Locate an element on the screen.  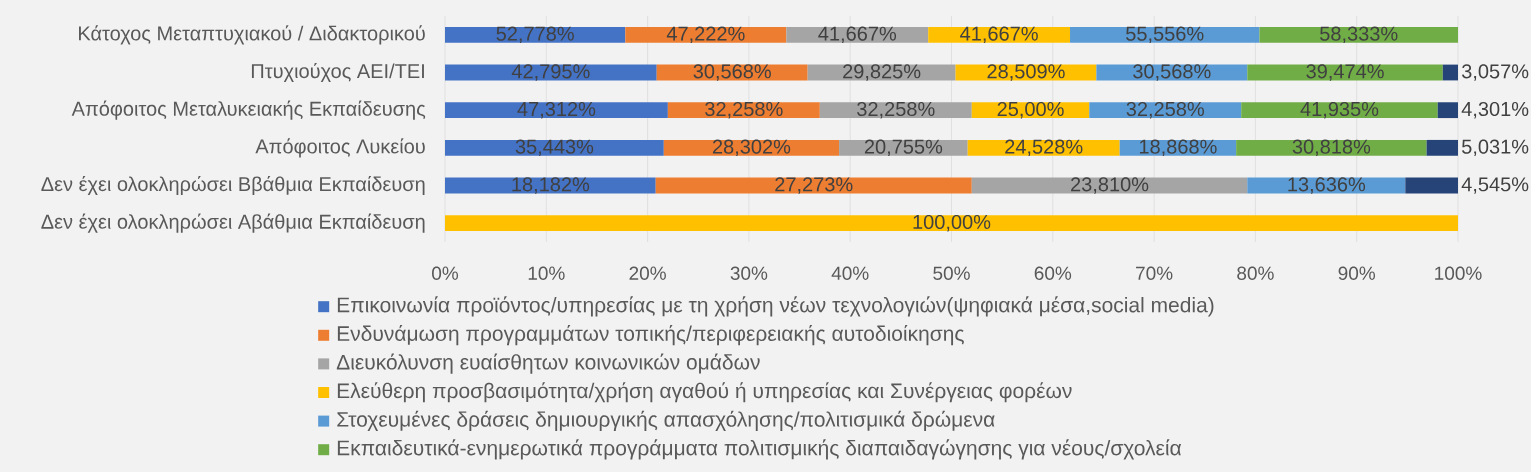
text: 5,031% is located at coordinates (1495, 148).